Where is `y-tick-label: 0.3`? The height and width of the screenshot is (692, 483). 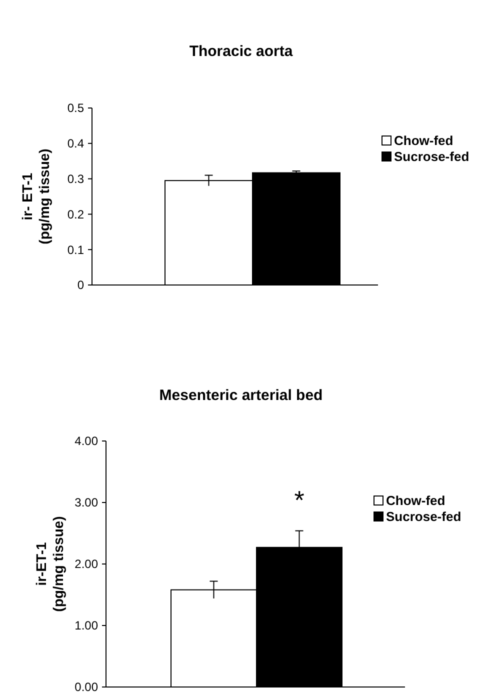
y-tick-label: 0.3 is located at coordinates (75, 179).